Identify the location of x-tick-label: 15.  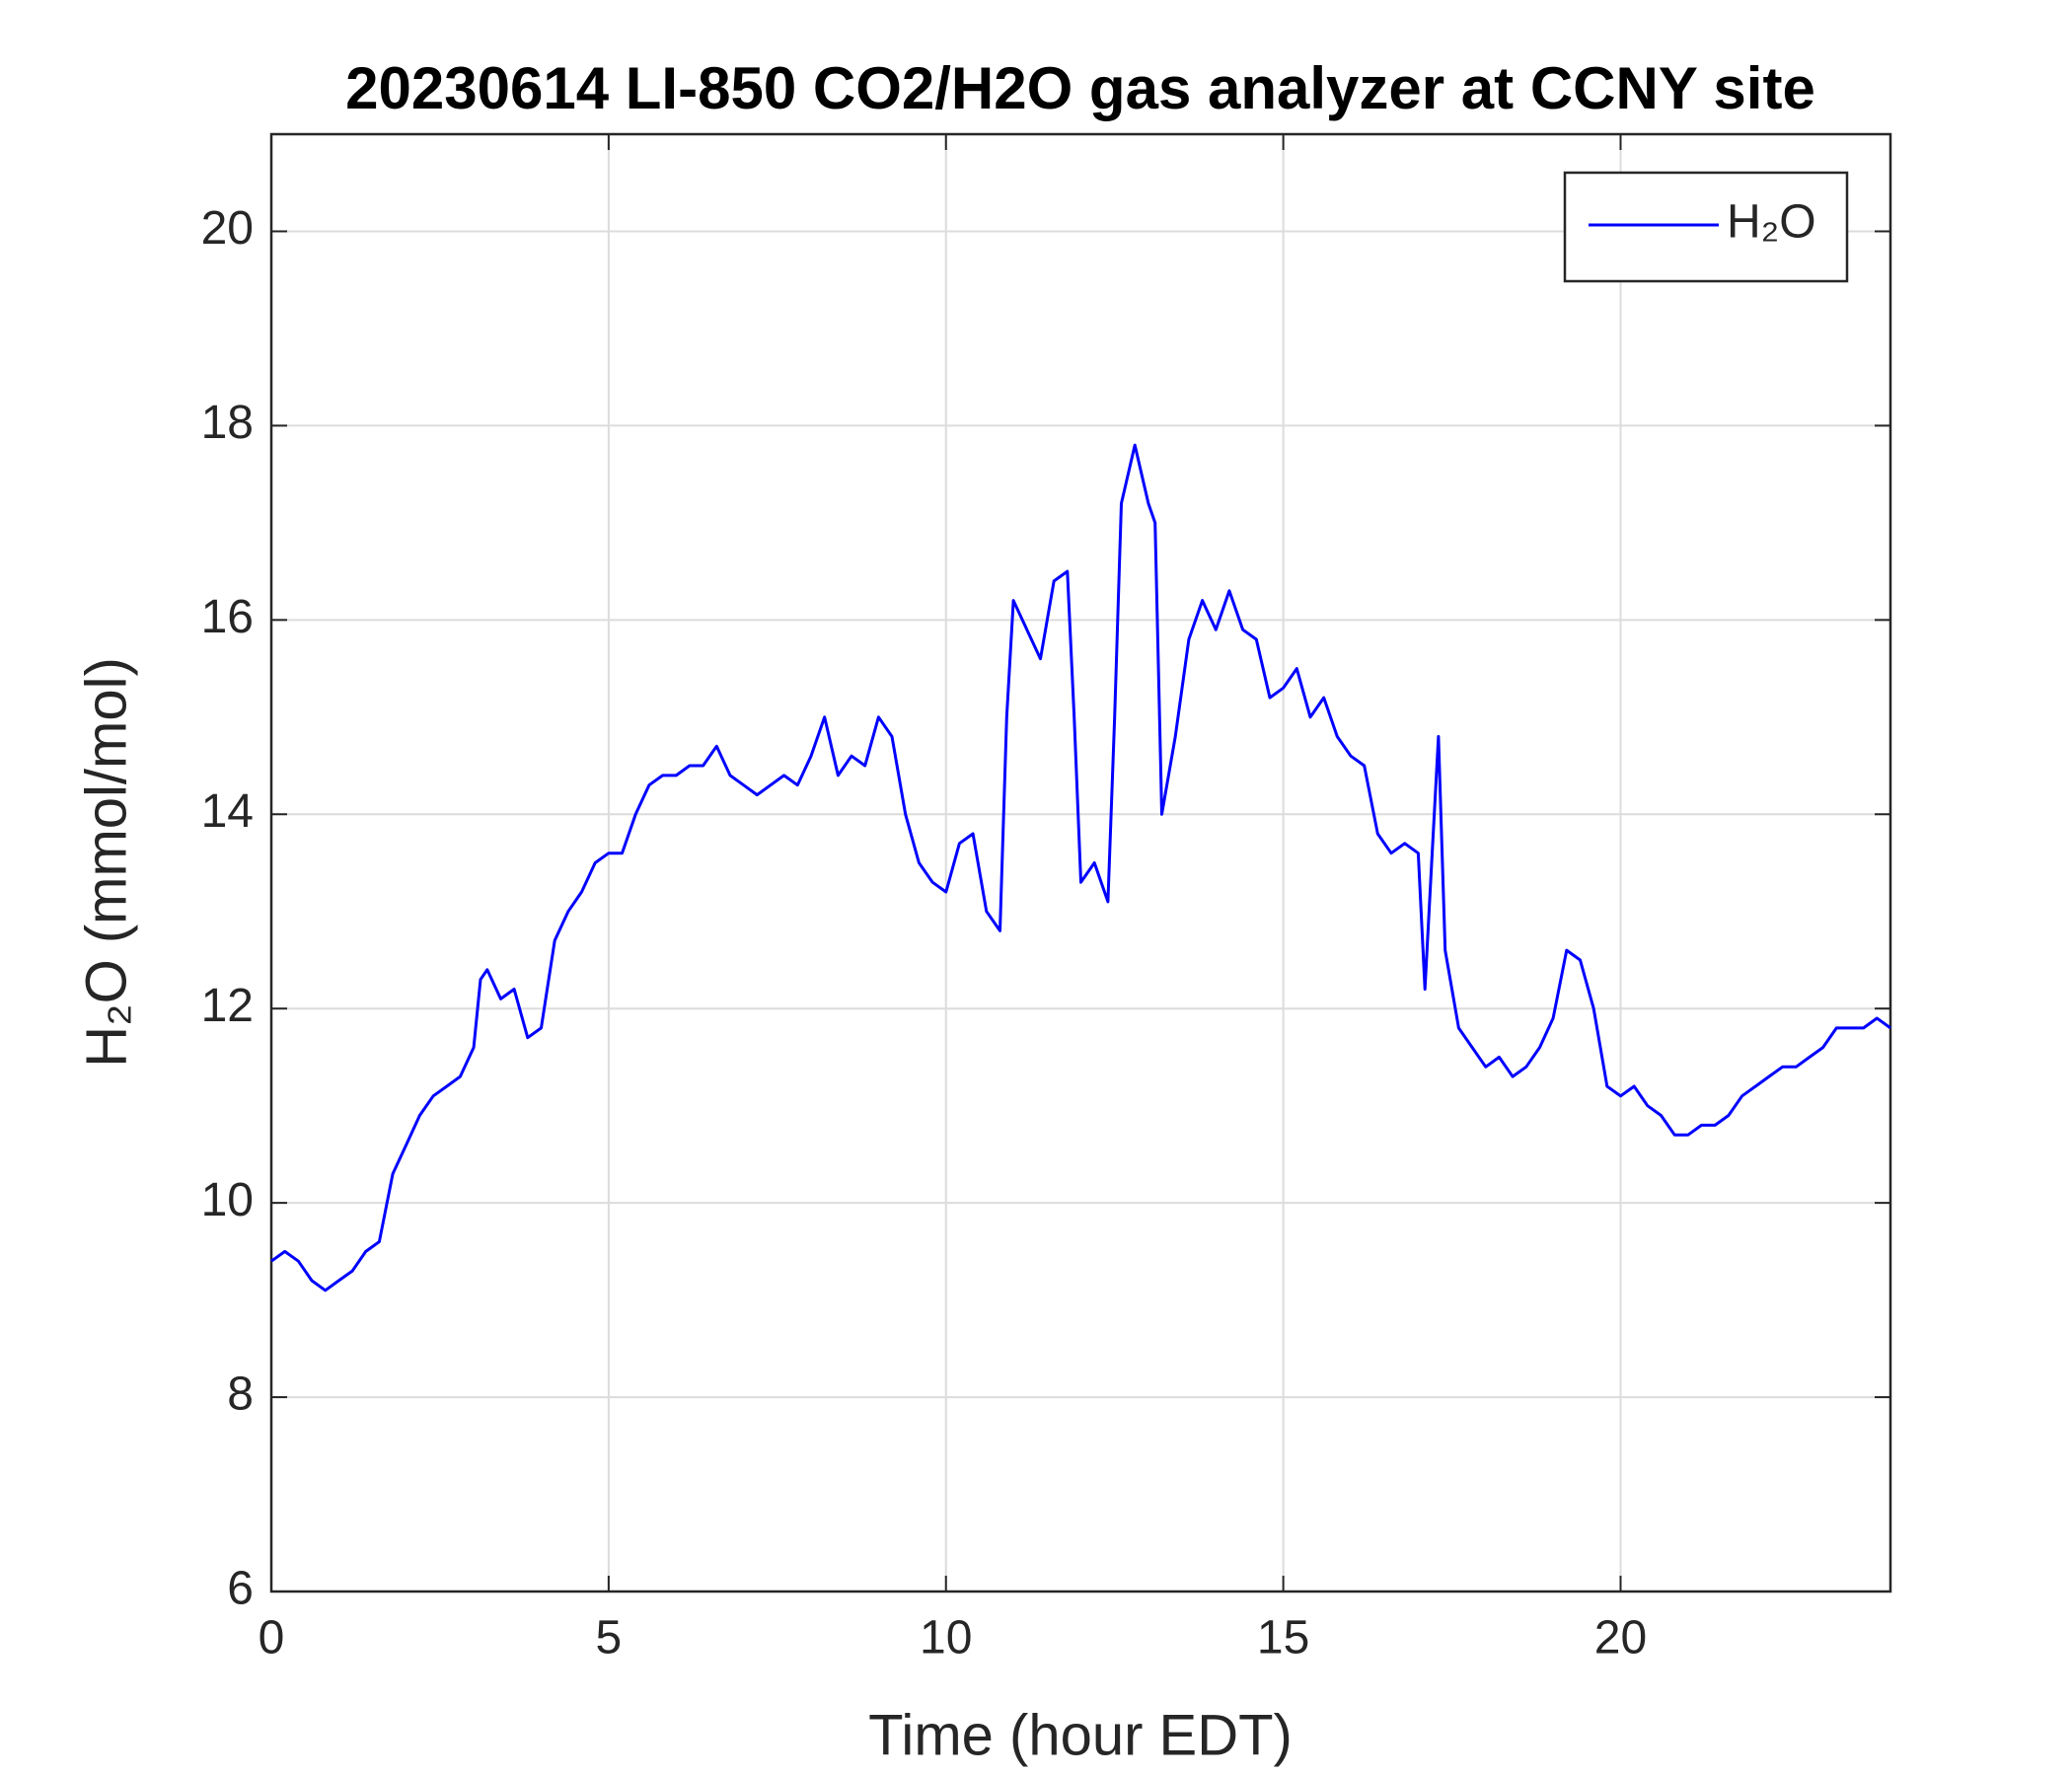
(1283, 1639).